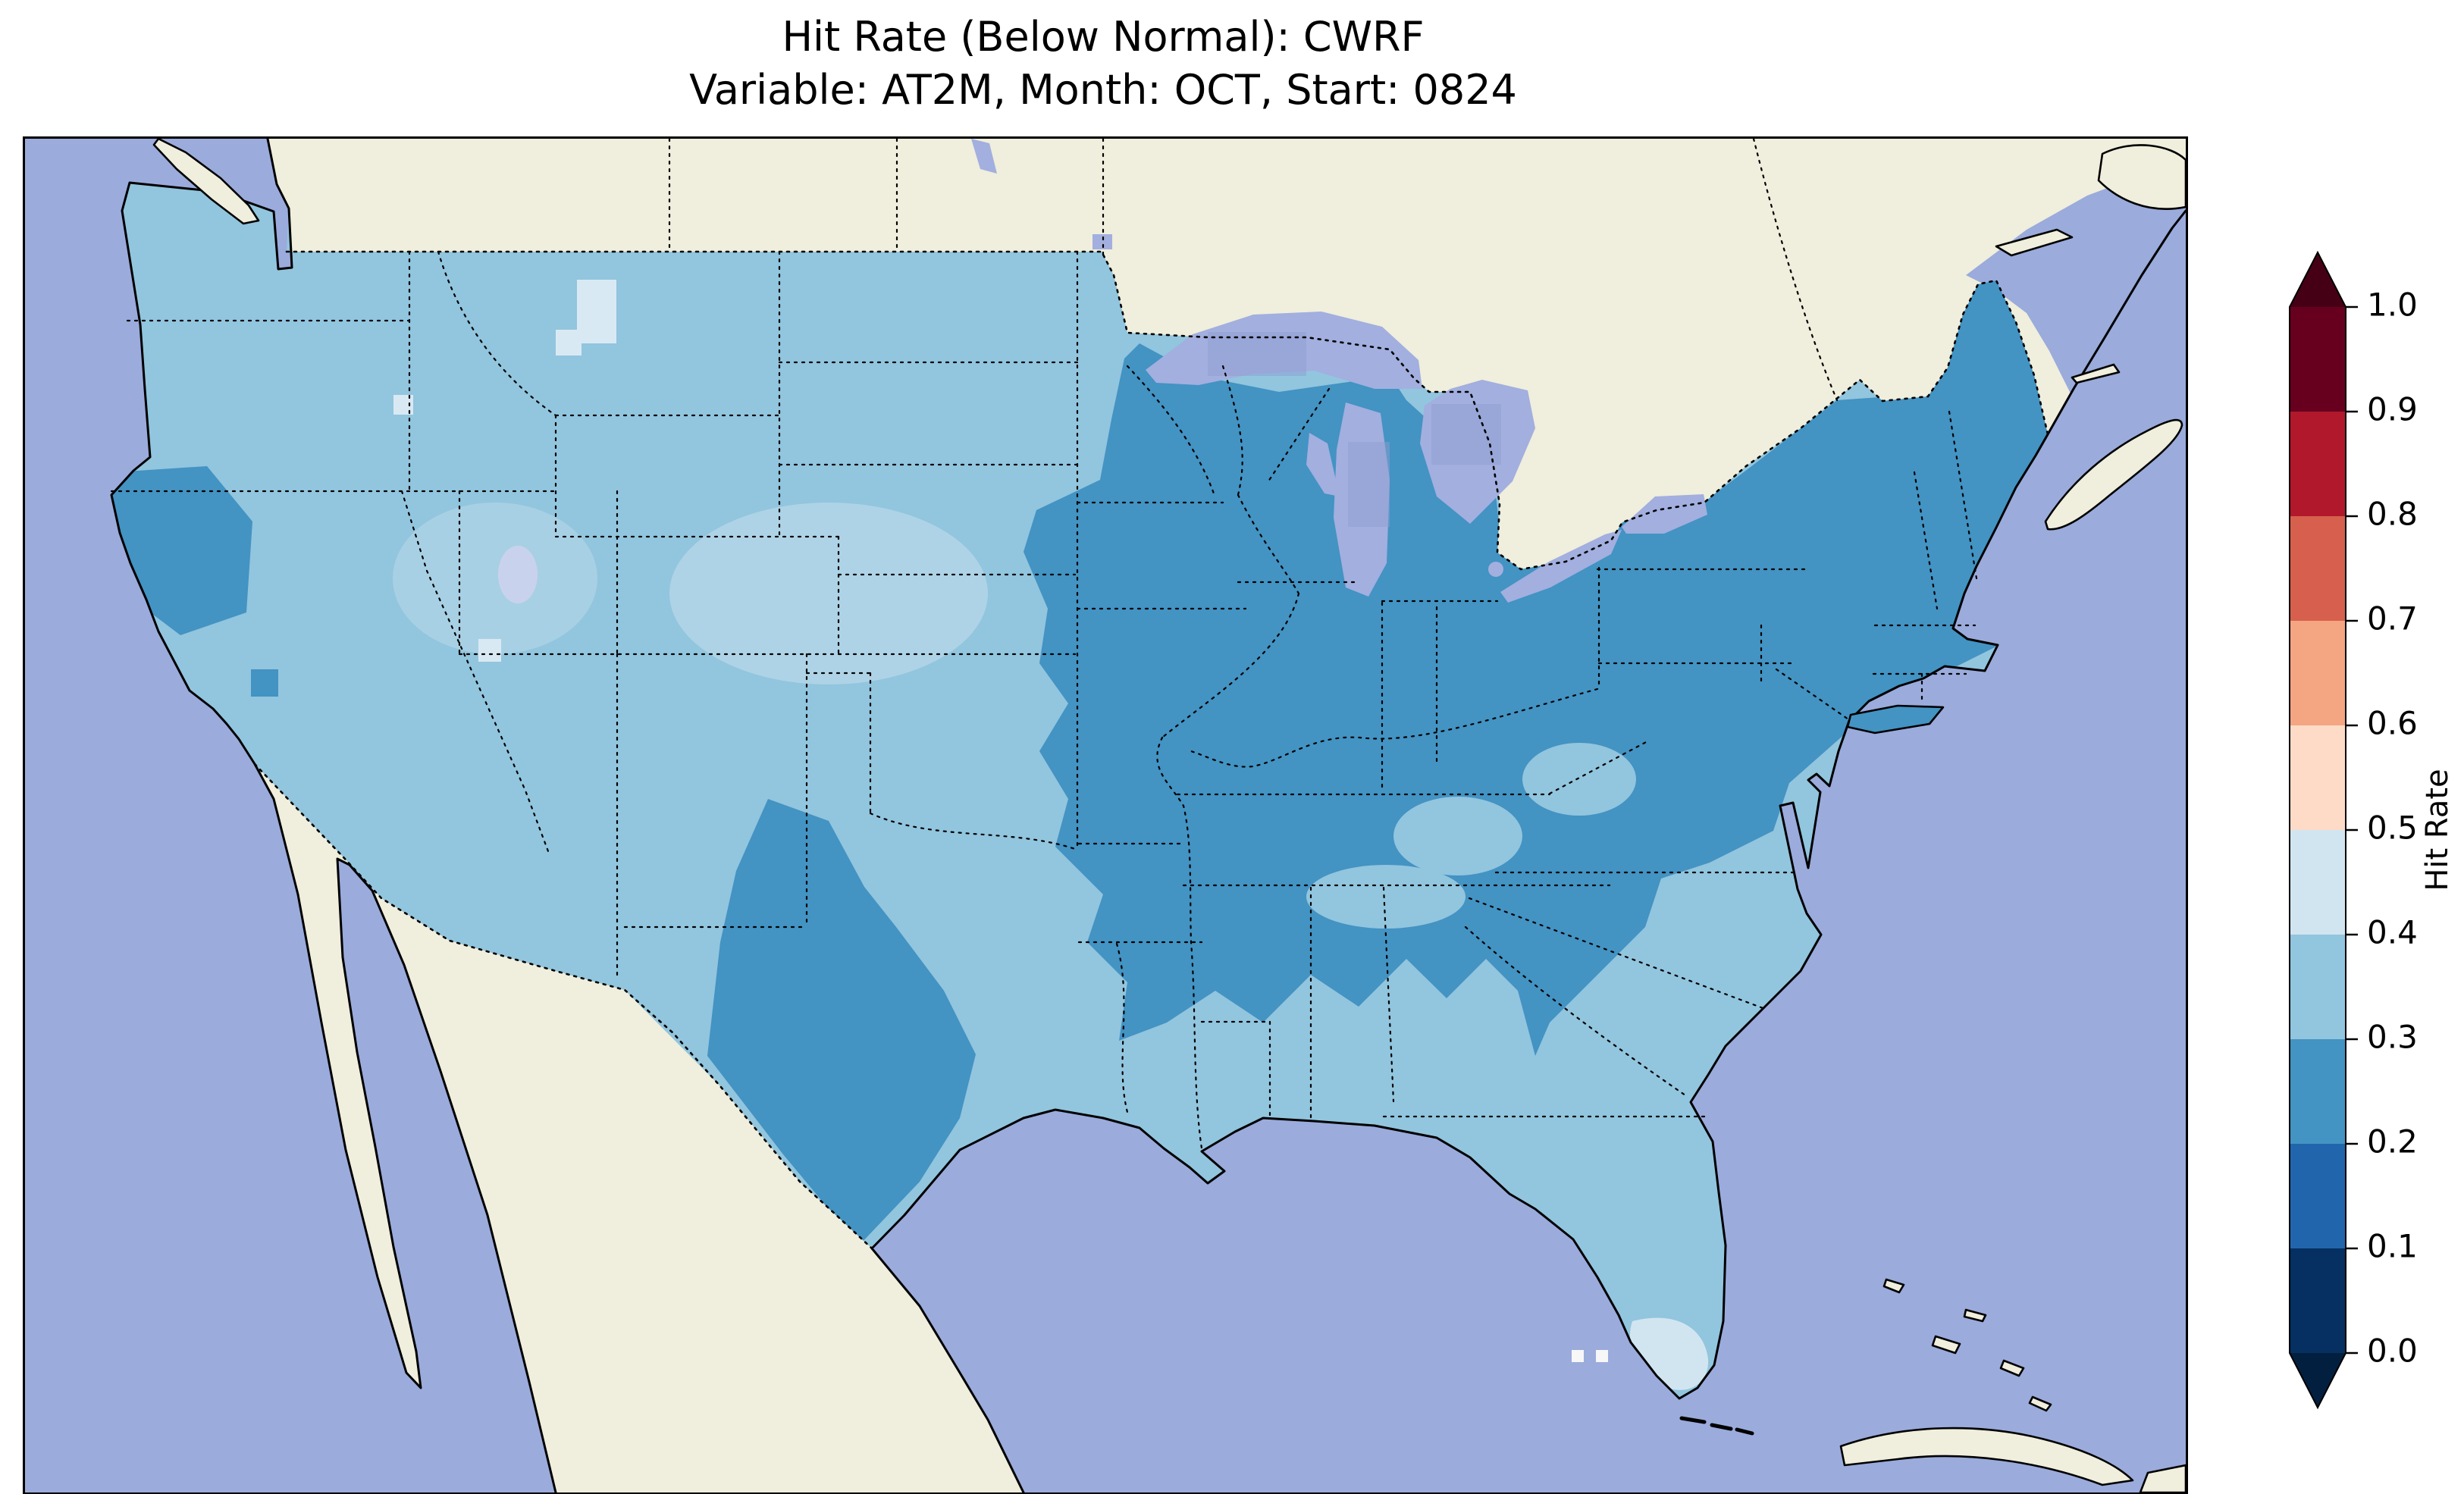 This screenshot has height=1494, width=2464. Describe the element at coordinates (1457, 836) in the screenshot. I see `field-light-hole-ky` at that location.